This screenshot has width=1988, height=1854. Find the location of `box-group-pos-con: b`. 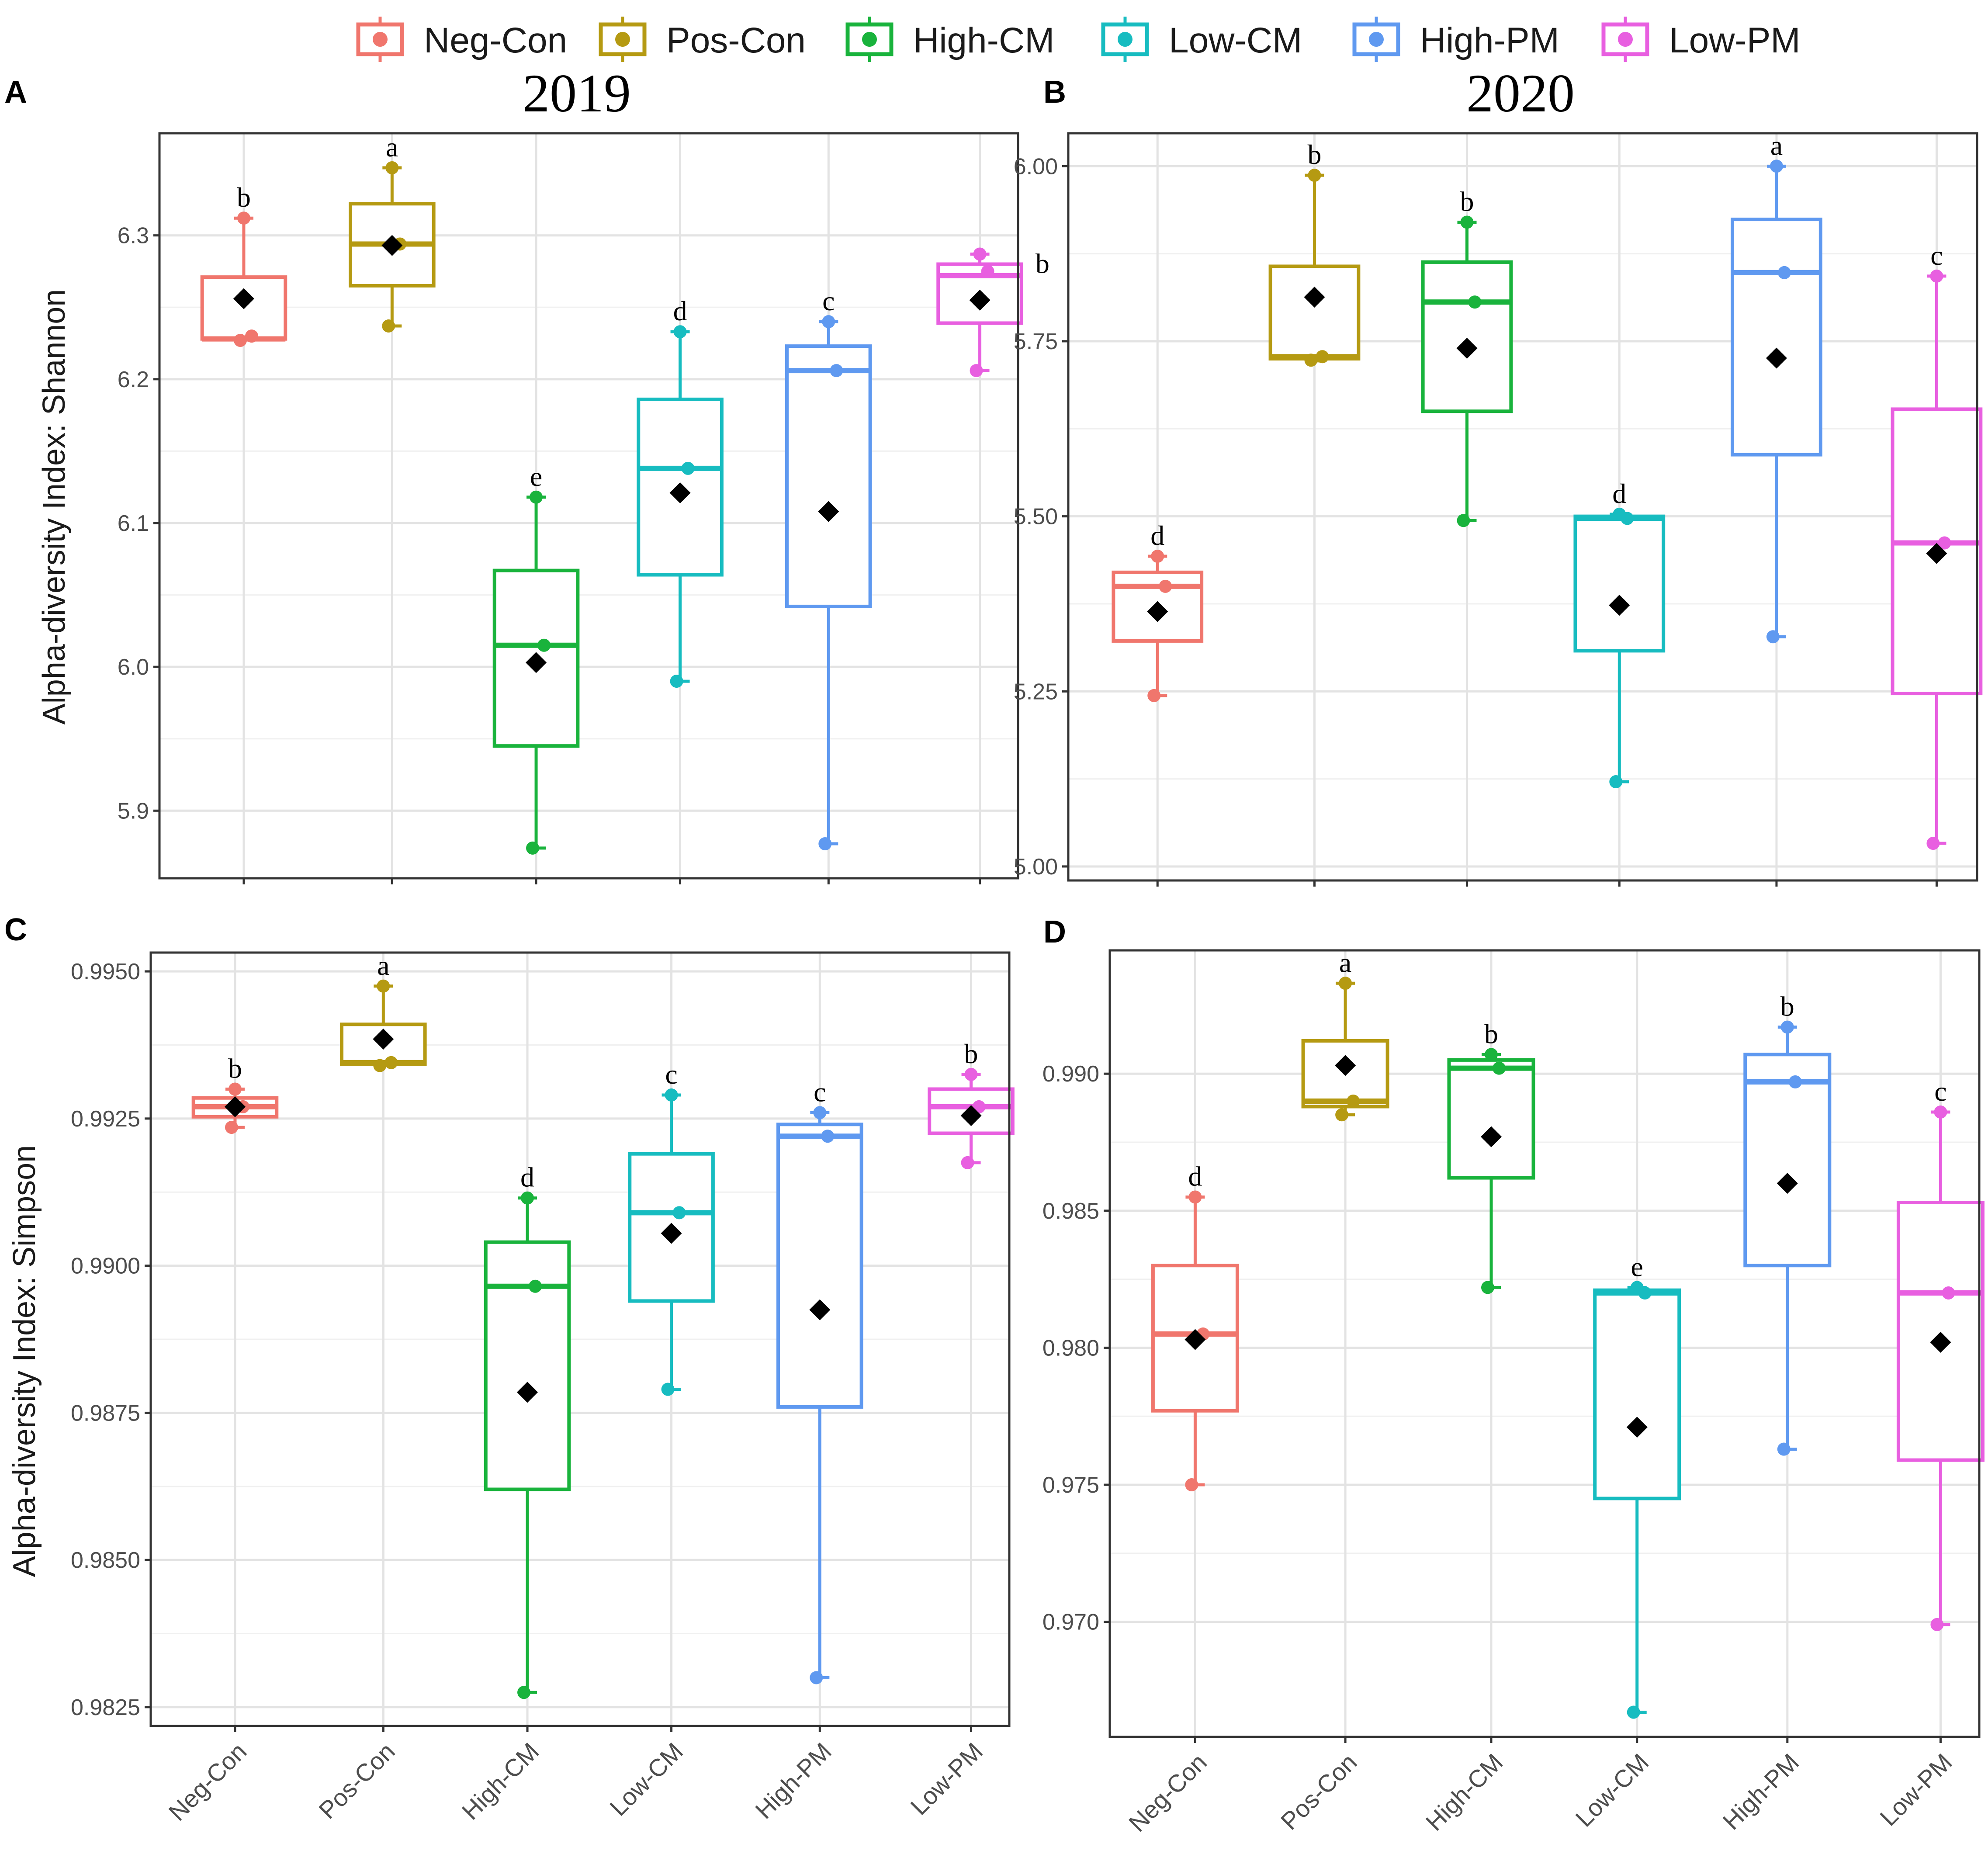

box-group-pos-con: b is located at coordinates (1314, 253).